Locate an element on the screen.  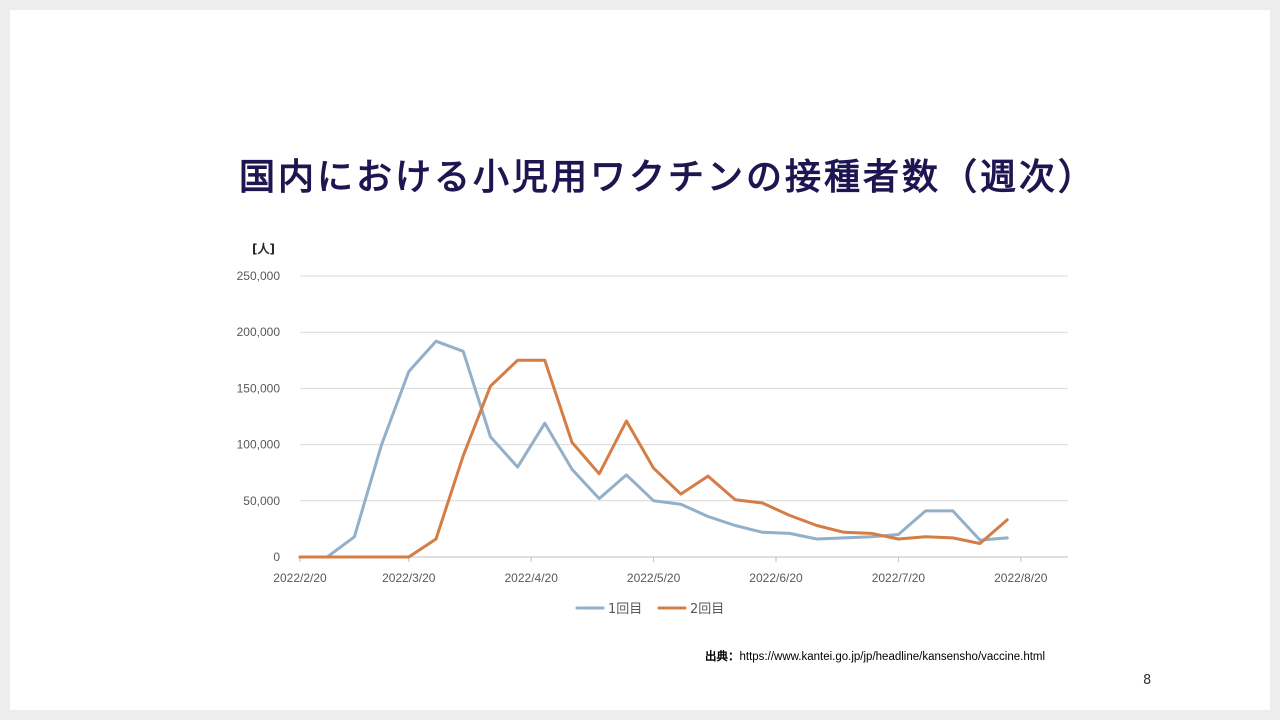
x-tick-label: 2022/7/20 is located at coordinates (899, 578).